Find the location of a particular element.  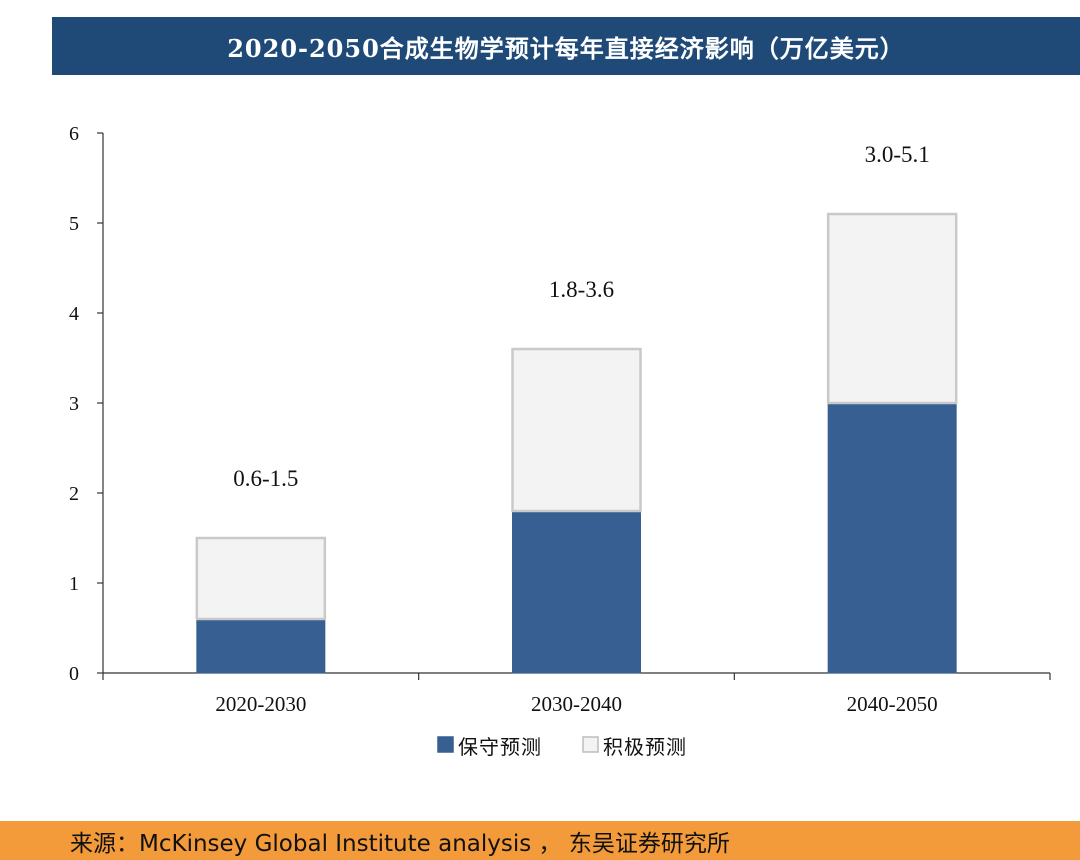

y-tick-label: 2 is located at coordinates (74, 494).